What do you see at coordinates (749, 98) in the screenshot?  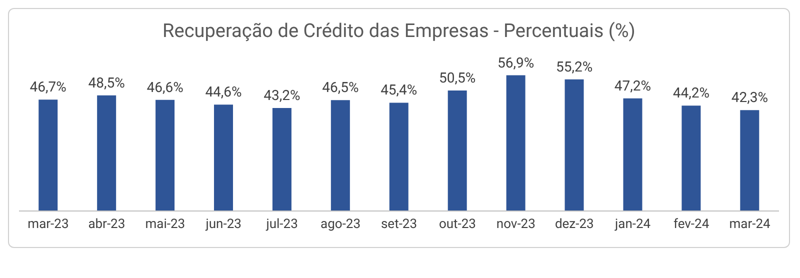 I see `data-label: 42,3%` at bounding box center [749, 98].